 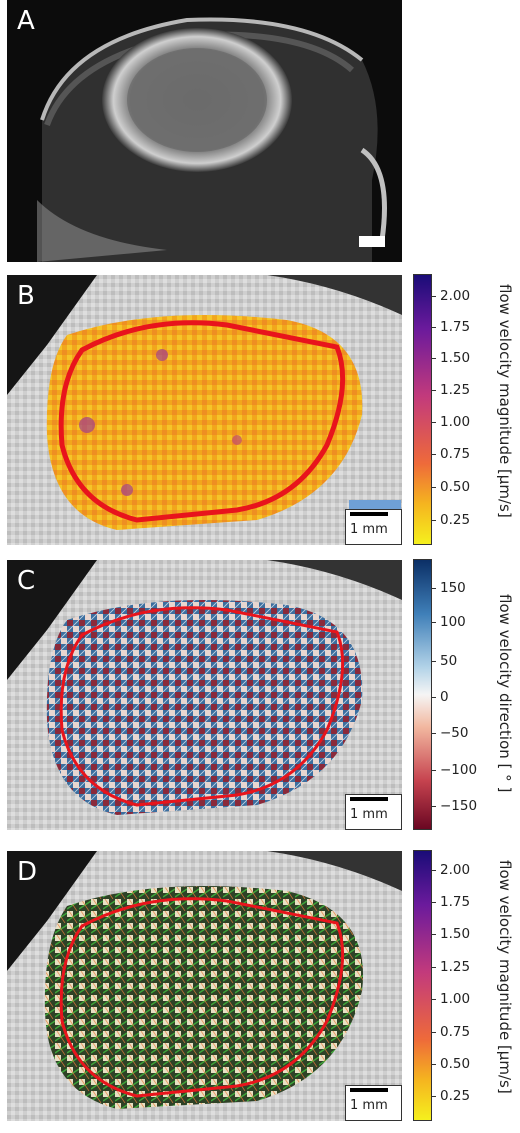 What do you see at coordinates (505, 693) in the screenshot?
I see `colorbar-c-label: flow velocity direction [ ° ]` at bounding box center [505, 693].